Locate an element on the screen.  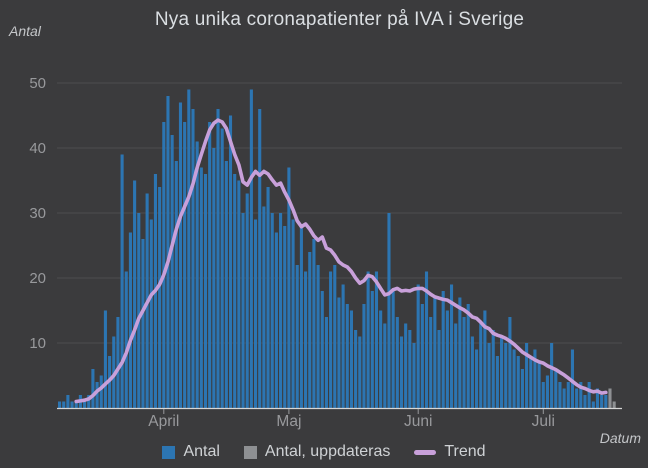
y-tick-label: 50 is located at coordinates (37, 83).